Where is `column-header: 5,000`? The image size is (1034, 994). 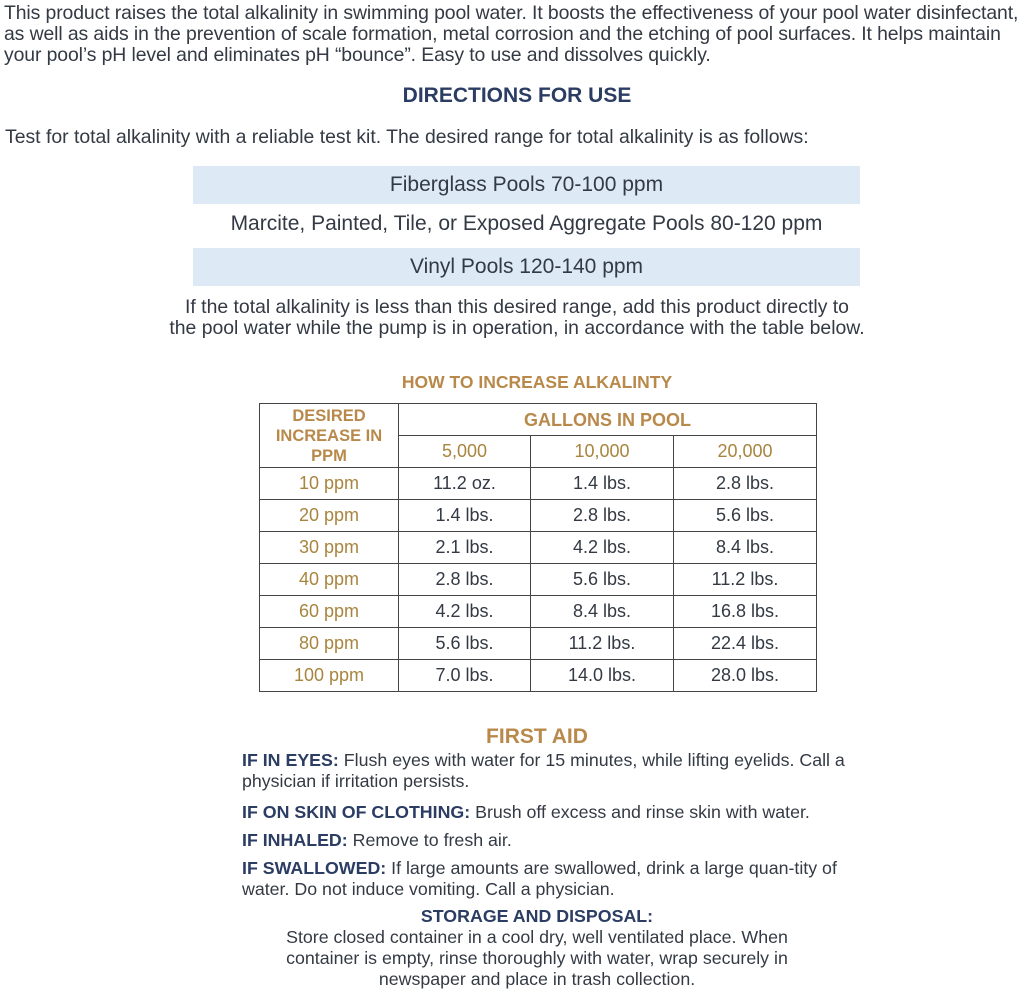
column-header: 5,000 is located at coordinates (464, 451).